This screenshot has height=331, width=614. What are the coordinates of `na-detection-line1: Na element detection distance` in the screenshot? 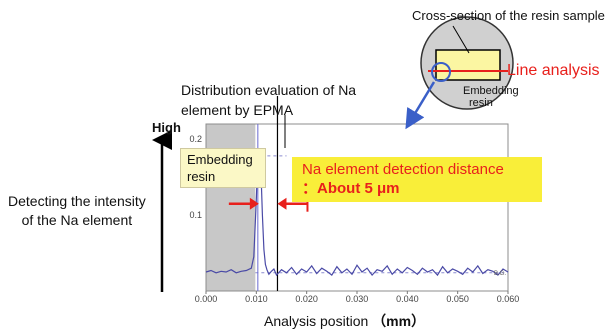 It's located at (403, 169).